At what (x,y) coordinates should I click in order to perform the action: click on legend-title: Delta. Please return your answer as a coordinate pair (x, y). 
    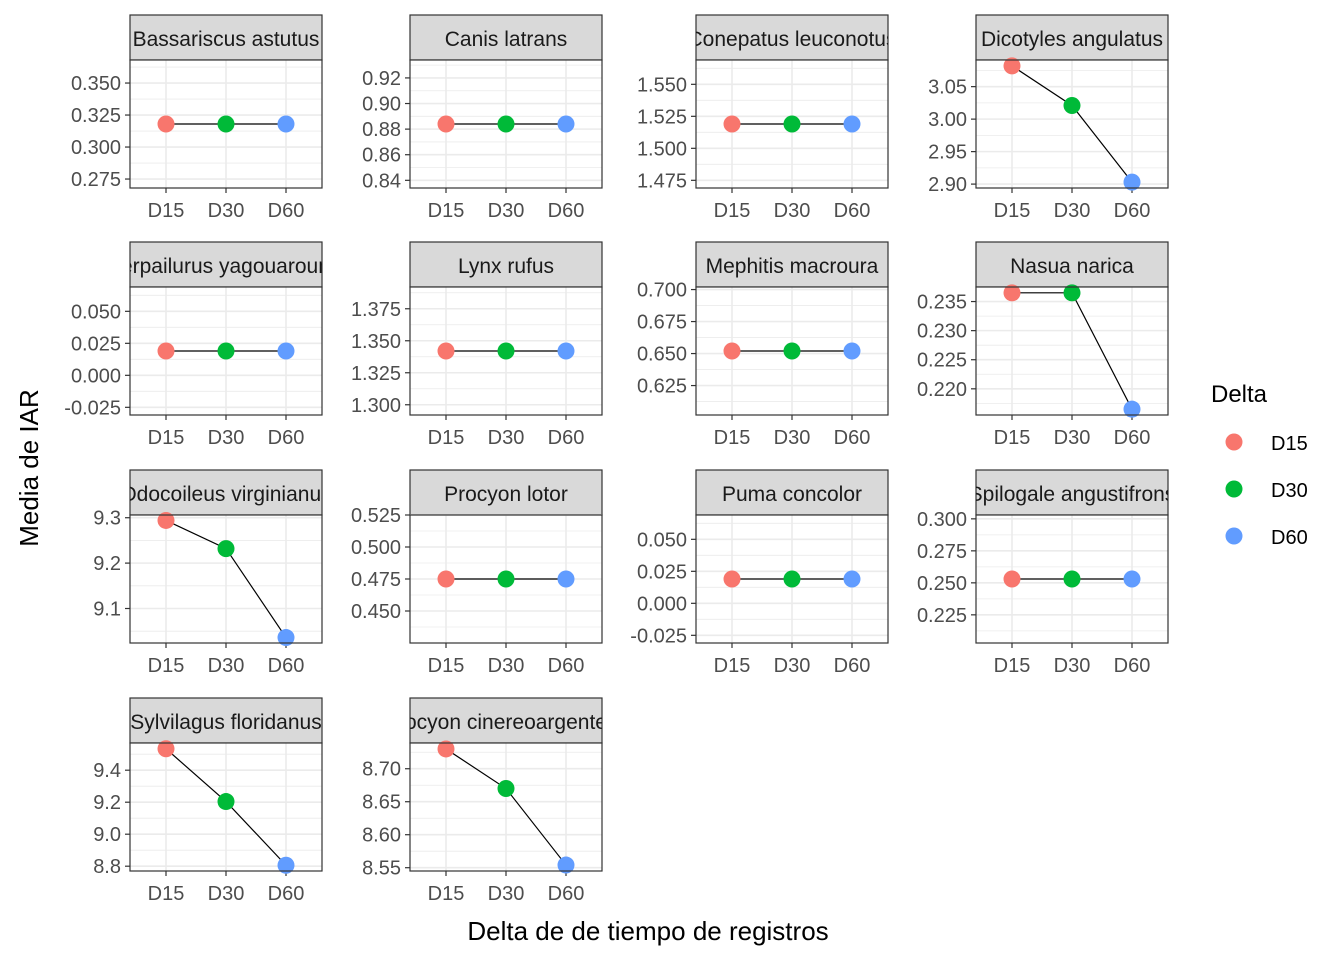
    Looking at the image, I should click on (1239, 394).